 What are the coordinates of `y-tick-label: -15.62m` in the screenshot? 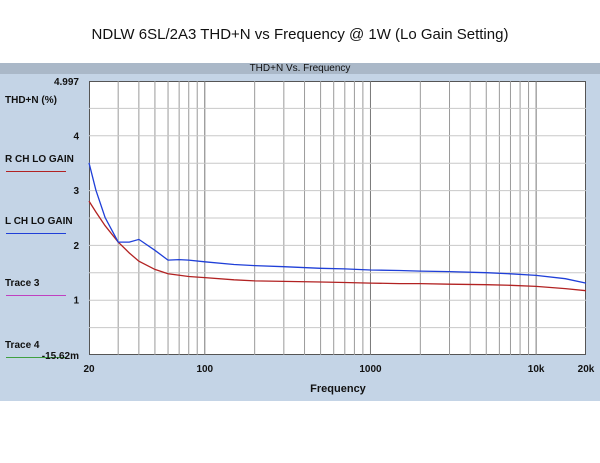 It's located at (60, 356).